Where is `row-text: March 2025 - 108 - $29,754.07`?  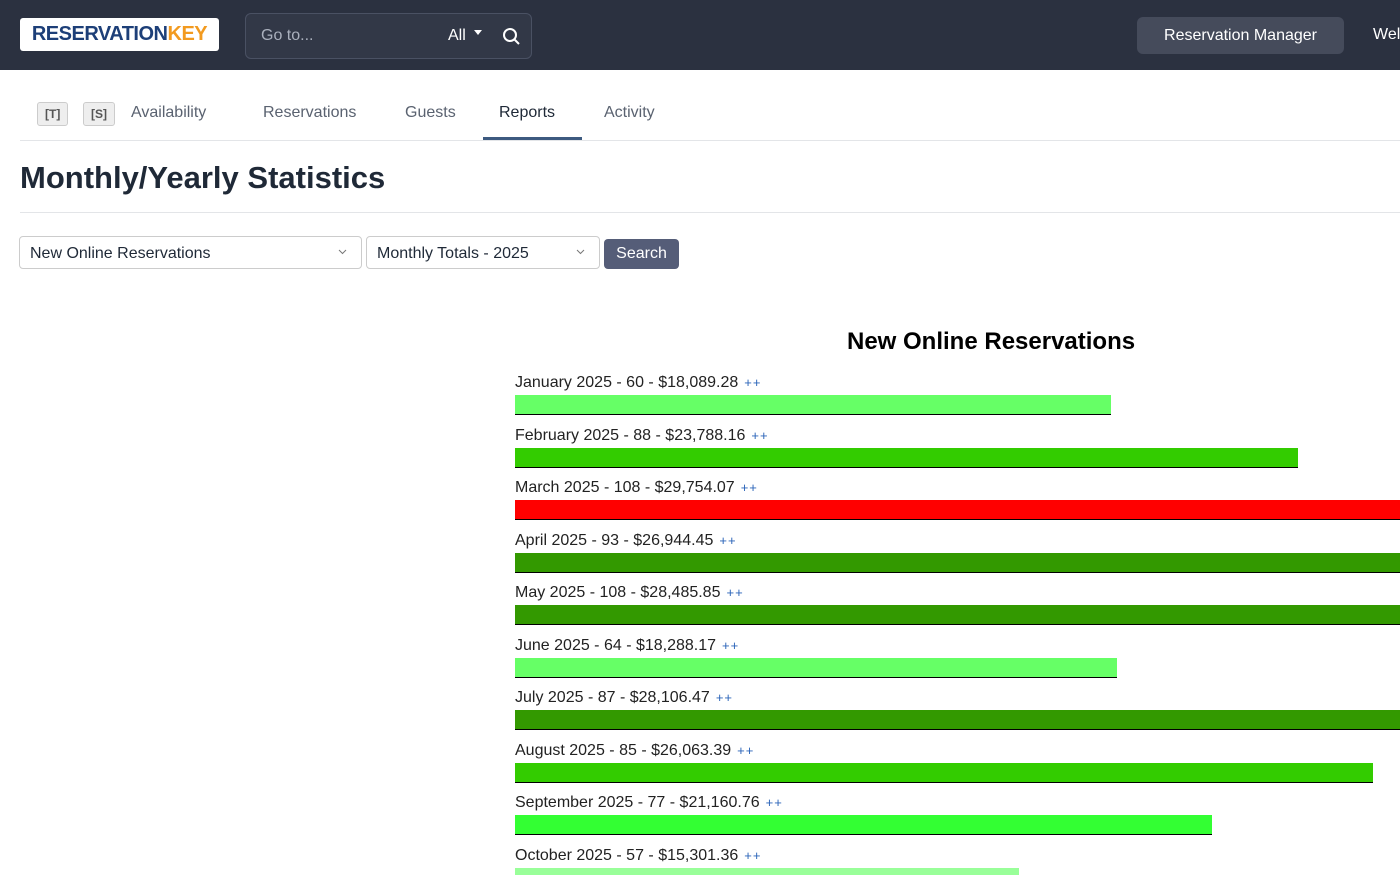
row-text: March 2025 - 108 - $29,754.07 is located at coordinates (625, 487).